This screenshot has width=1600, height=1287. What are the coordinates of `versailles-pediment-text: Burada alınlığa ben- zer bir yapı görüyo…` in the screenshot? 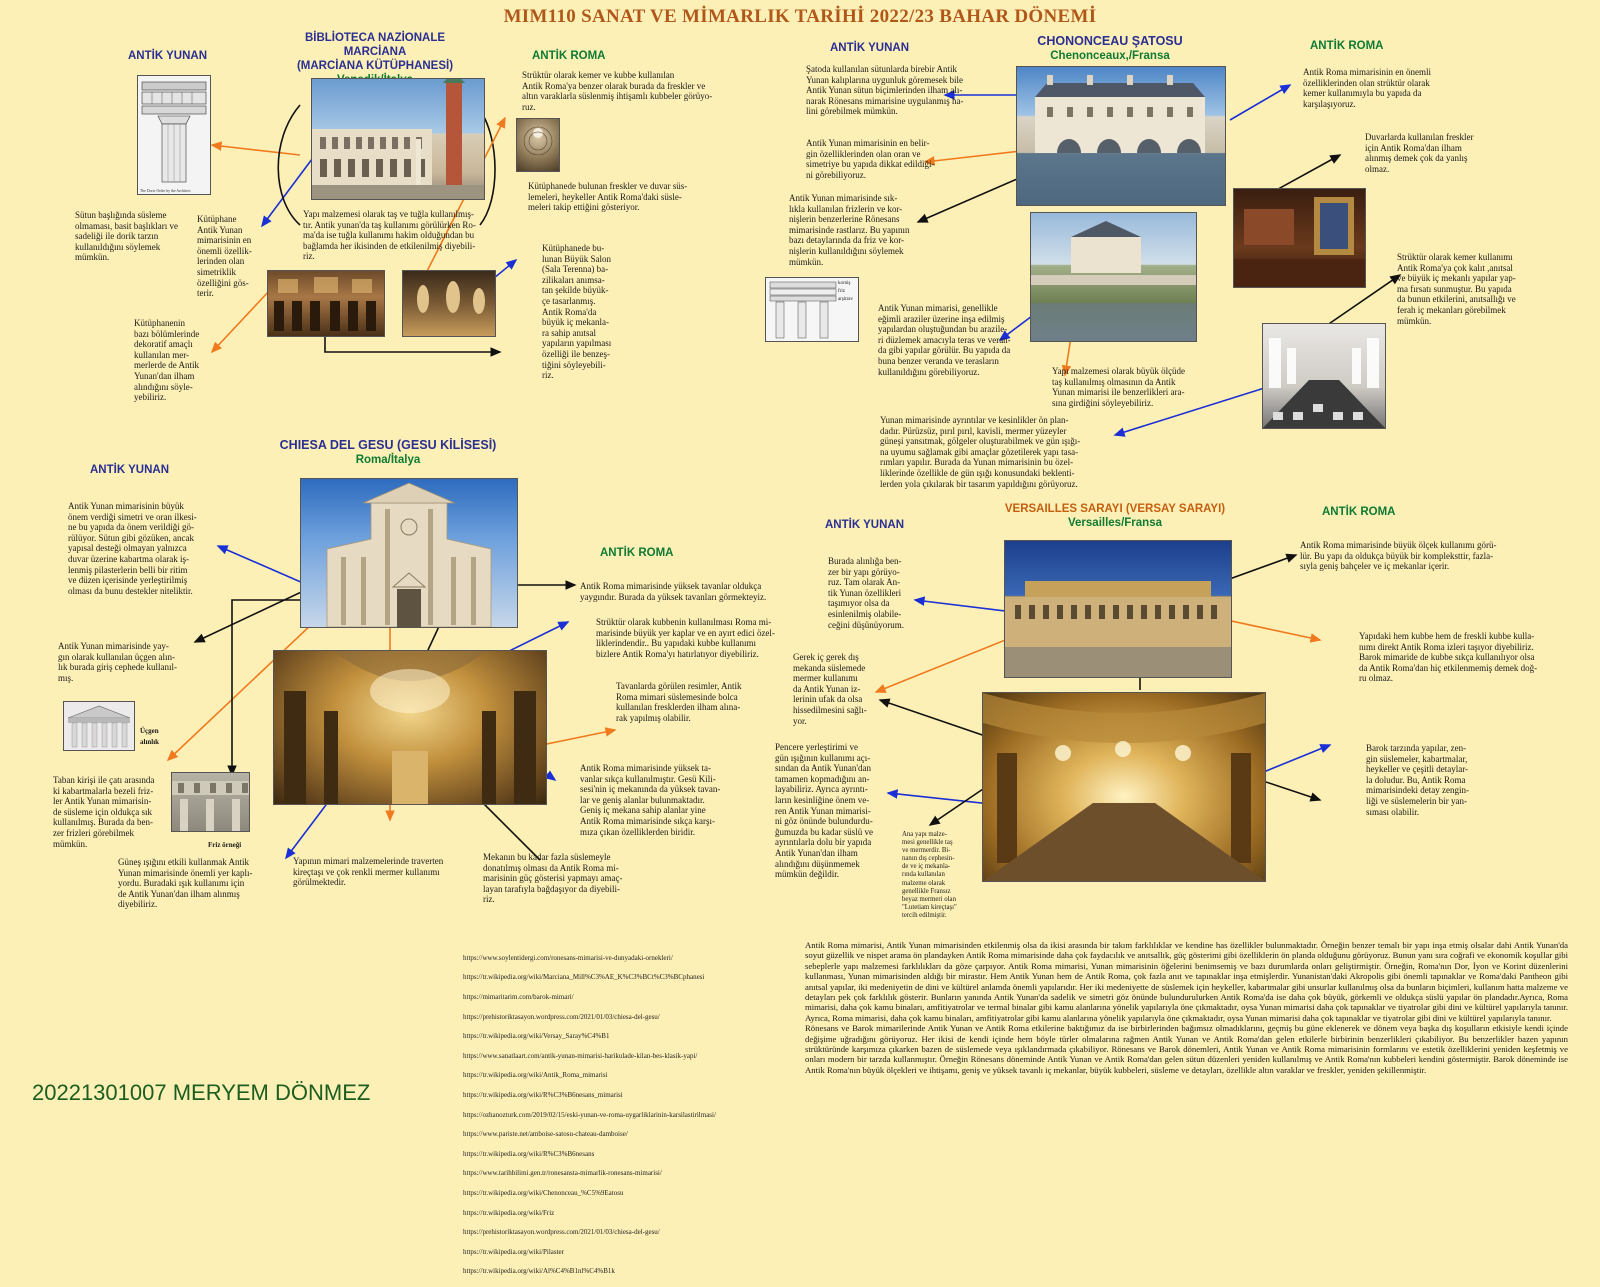 It's located at (866, 593).